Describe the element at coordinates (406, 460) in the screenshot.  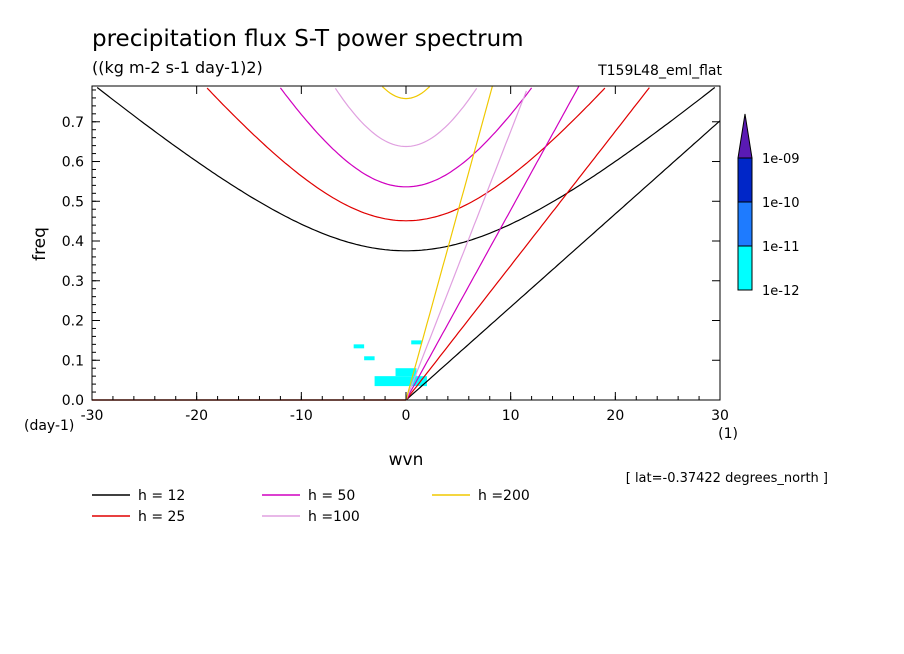
I see `x-axis-label: wvn` at that location.